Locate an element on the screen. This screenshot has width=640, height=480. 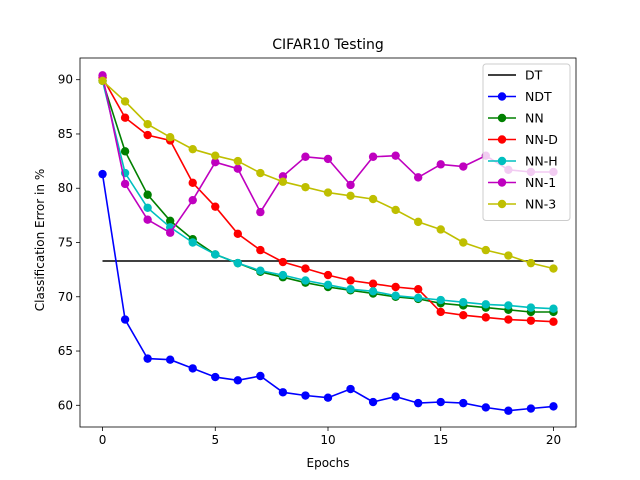
x-tick-label: 0 is located at coordinates (103, 440).